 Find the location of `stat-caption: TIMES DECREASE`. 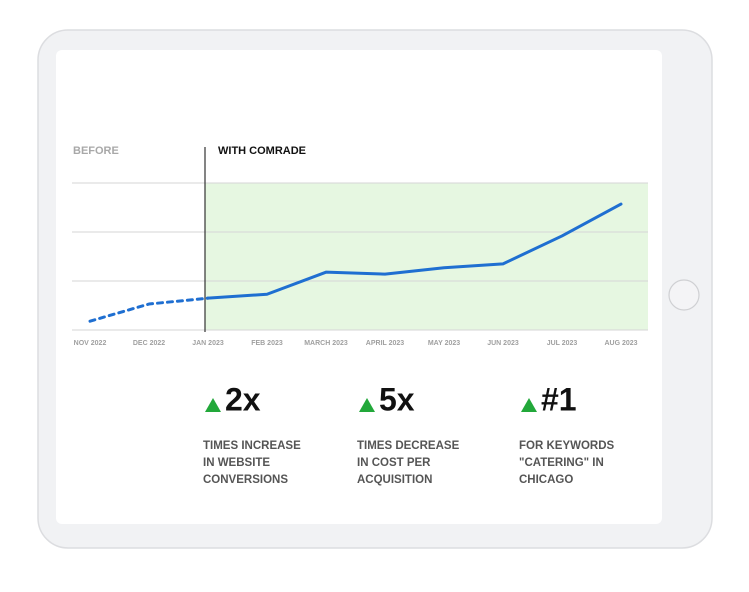

stat-caption: TIMES DECREASE is located at coordinates (408, 446).